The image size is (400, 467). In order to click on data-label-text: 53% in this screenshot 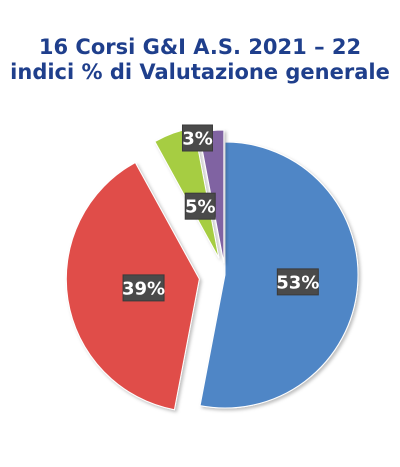, I will do `click(297, 282)`.